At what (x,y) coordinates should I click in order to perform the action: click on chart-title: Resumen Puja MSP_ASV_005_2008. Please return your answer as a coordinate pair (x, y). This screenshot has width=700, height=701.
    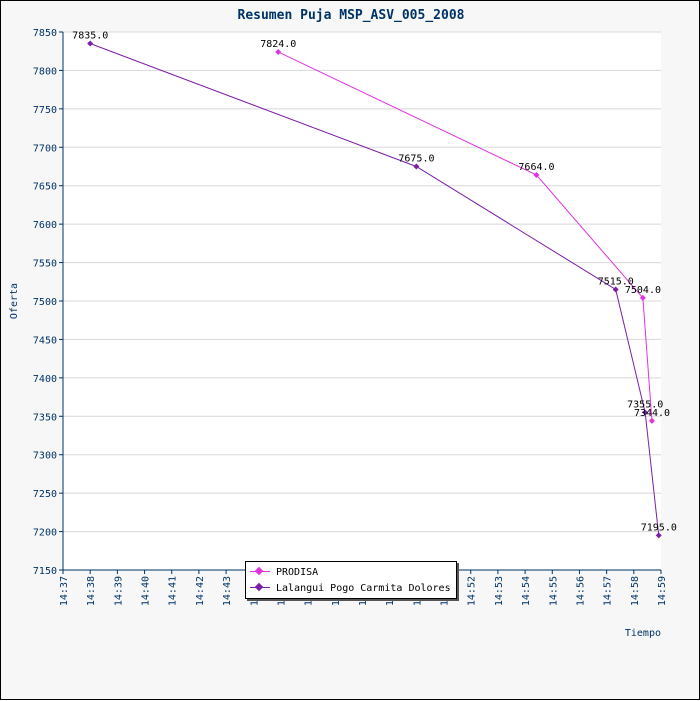
    Looking at the image, I should click on (351, 15).